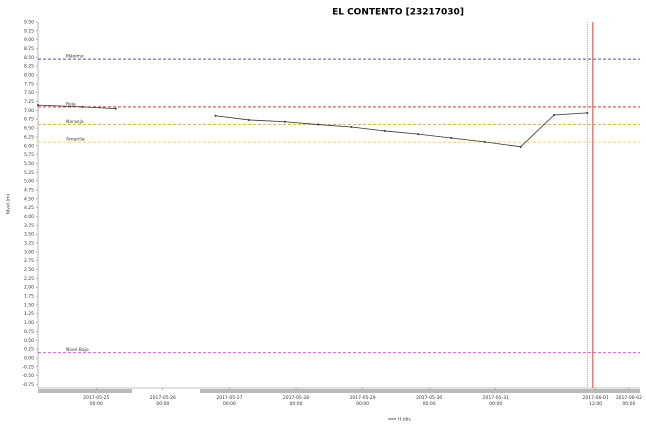 This screenshot has height=424, width=646. I want to click on chart-title: EL CONTENTO [23217030], so click(398, 13).